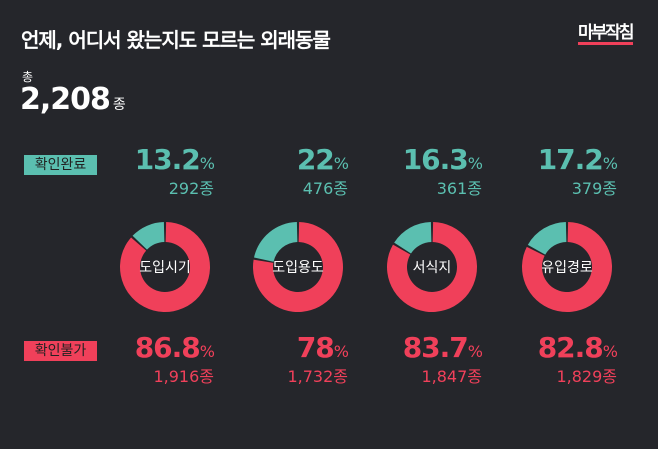 This screenshot has width=658, height=449. What do you see at coordinates (60, 165) in the screenshot?
I see `confirmed-badge: 확인완료` at bounding box center [60, 165].